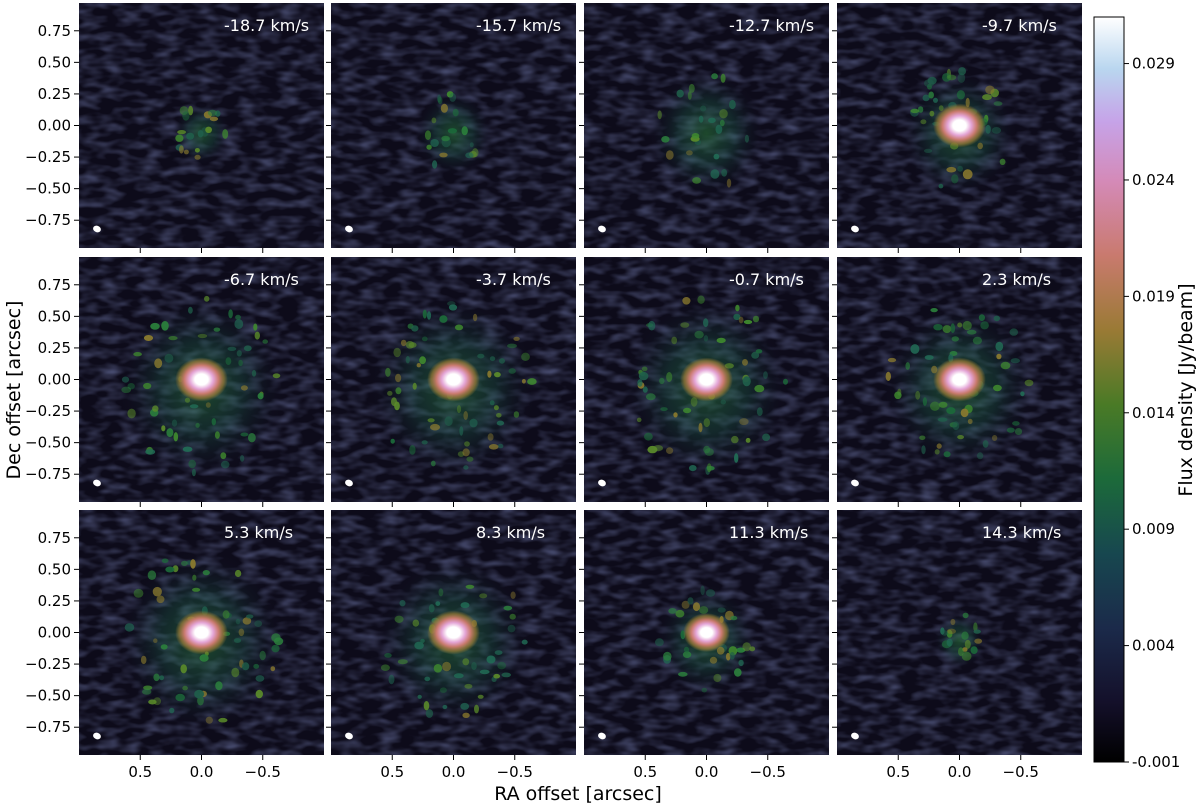 This screenshot has height=805, width=1200. What do you see at coordinates (54, 94) in the screenshot?
I see `y-tick-label: 0.25` at bounding box center [54, 94].